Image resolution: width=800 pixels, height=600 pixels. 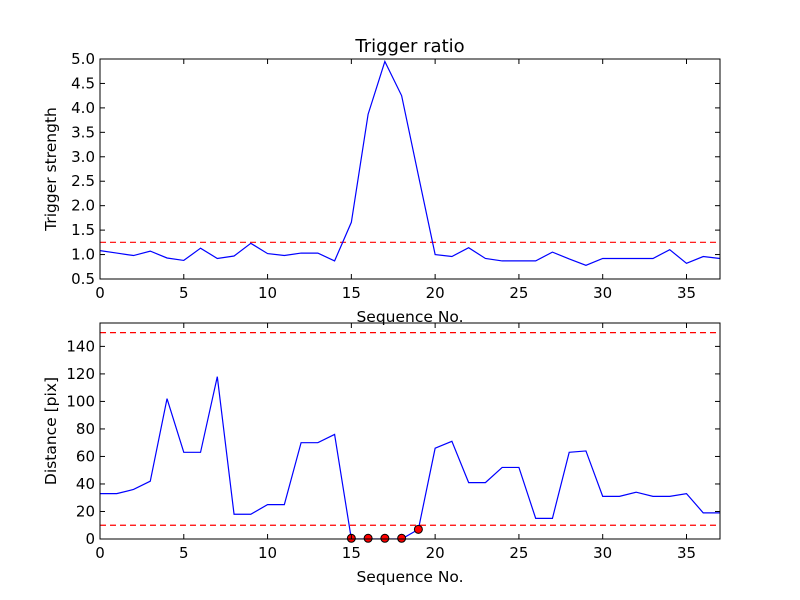 What do you see at coordinates (85, 429) in the screenshot?
I see `y-tick-label: 80` at bounding box center [85, 429].